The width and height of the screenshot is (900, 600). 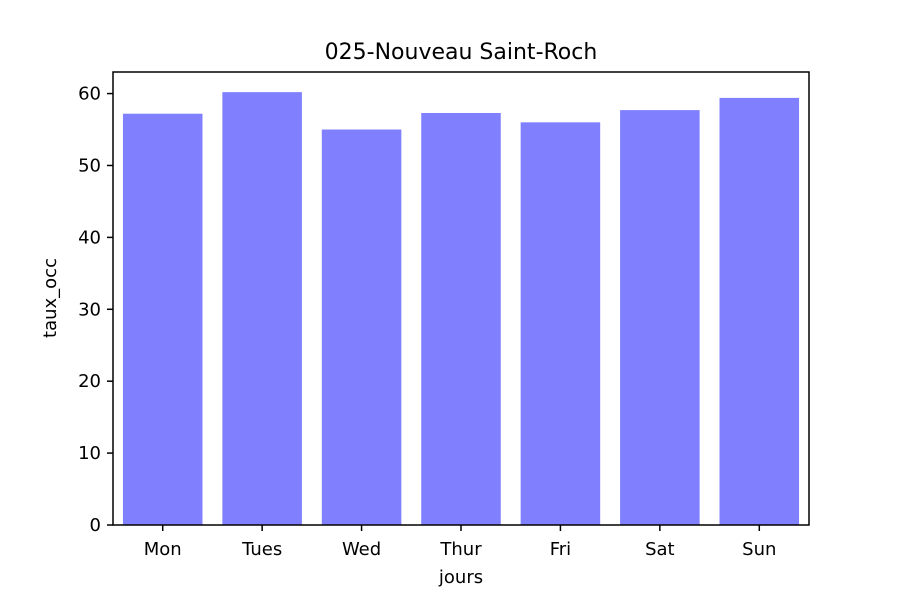 What do you see at coordinates (261, 549) in the screenshot?
I see `x-tick-label: Tues` at bounding box center [261, 549].